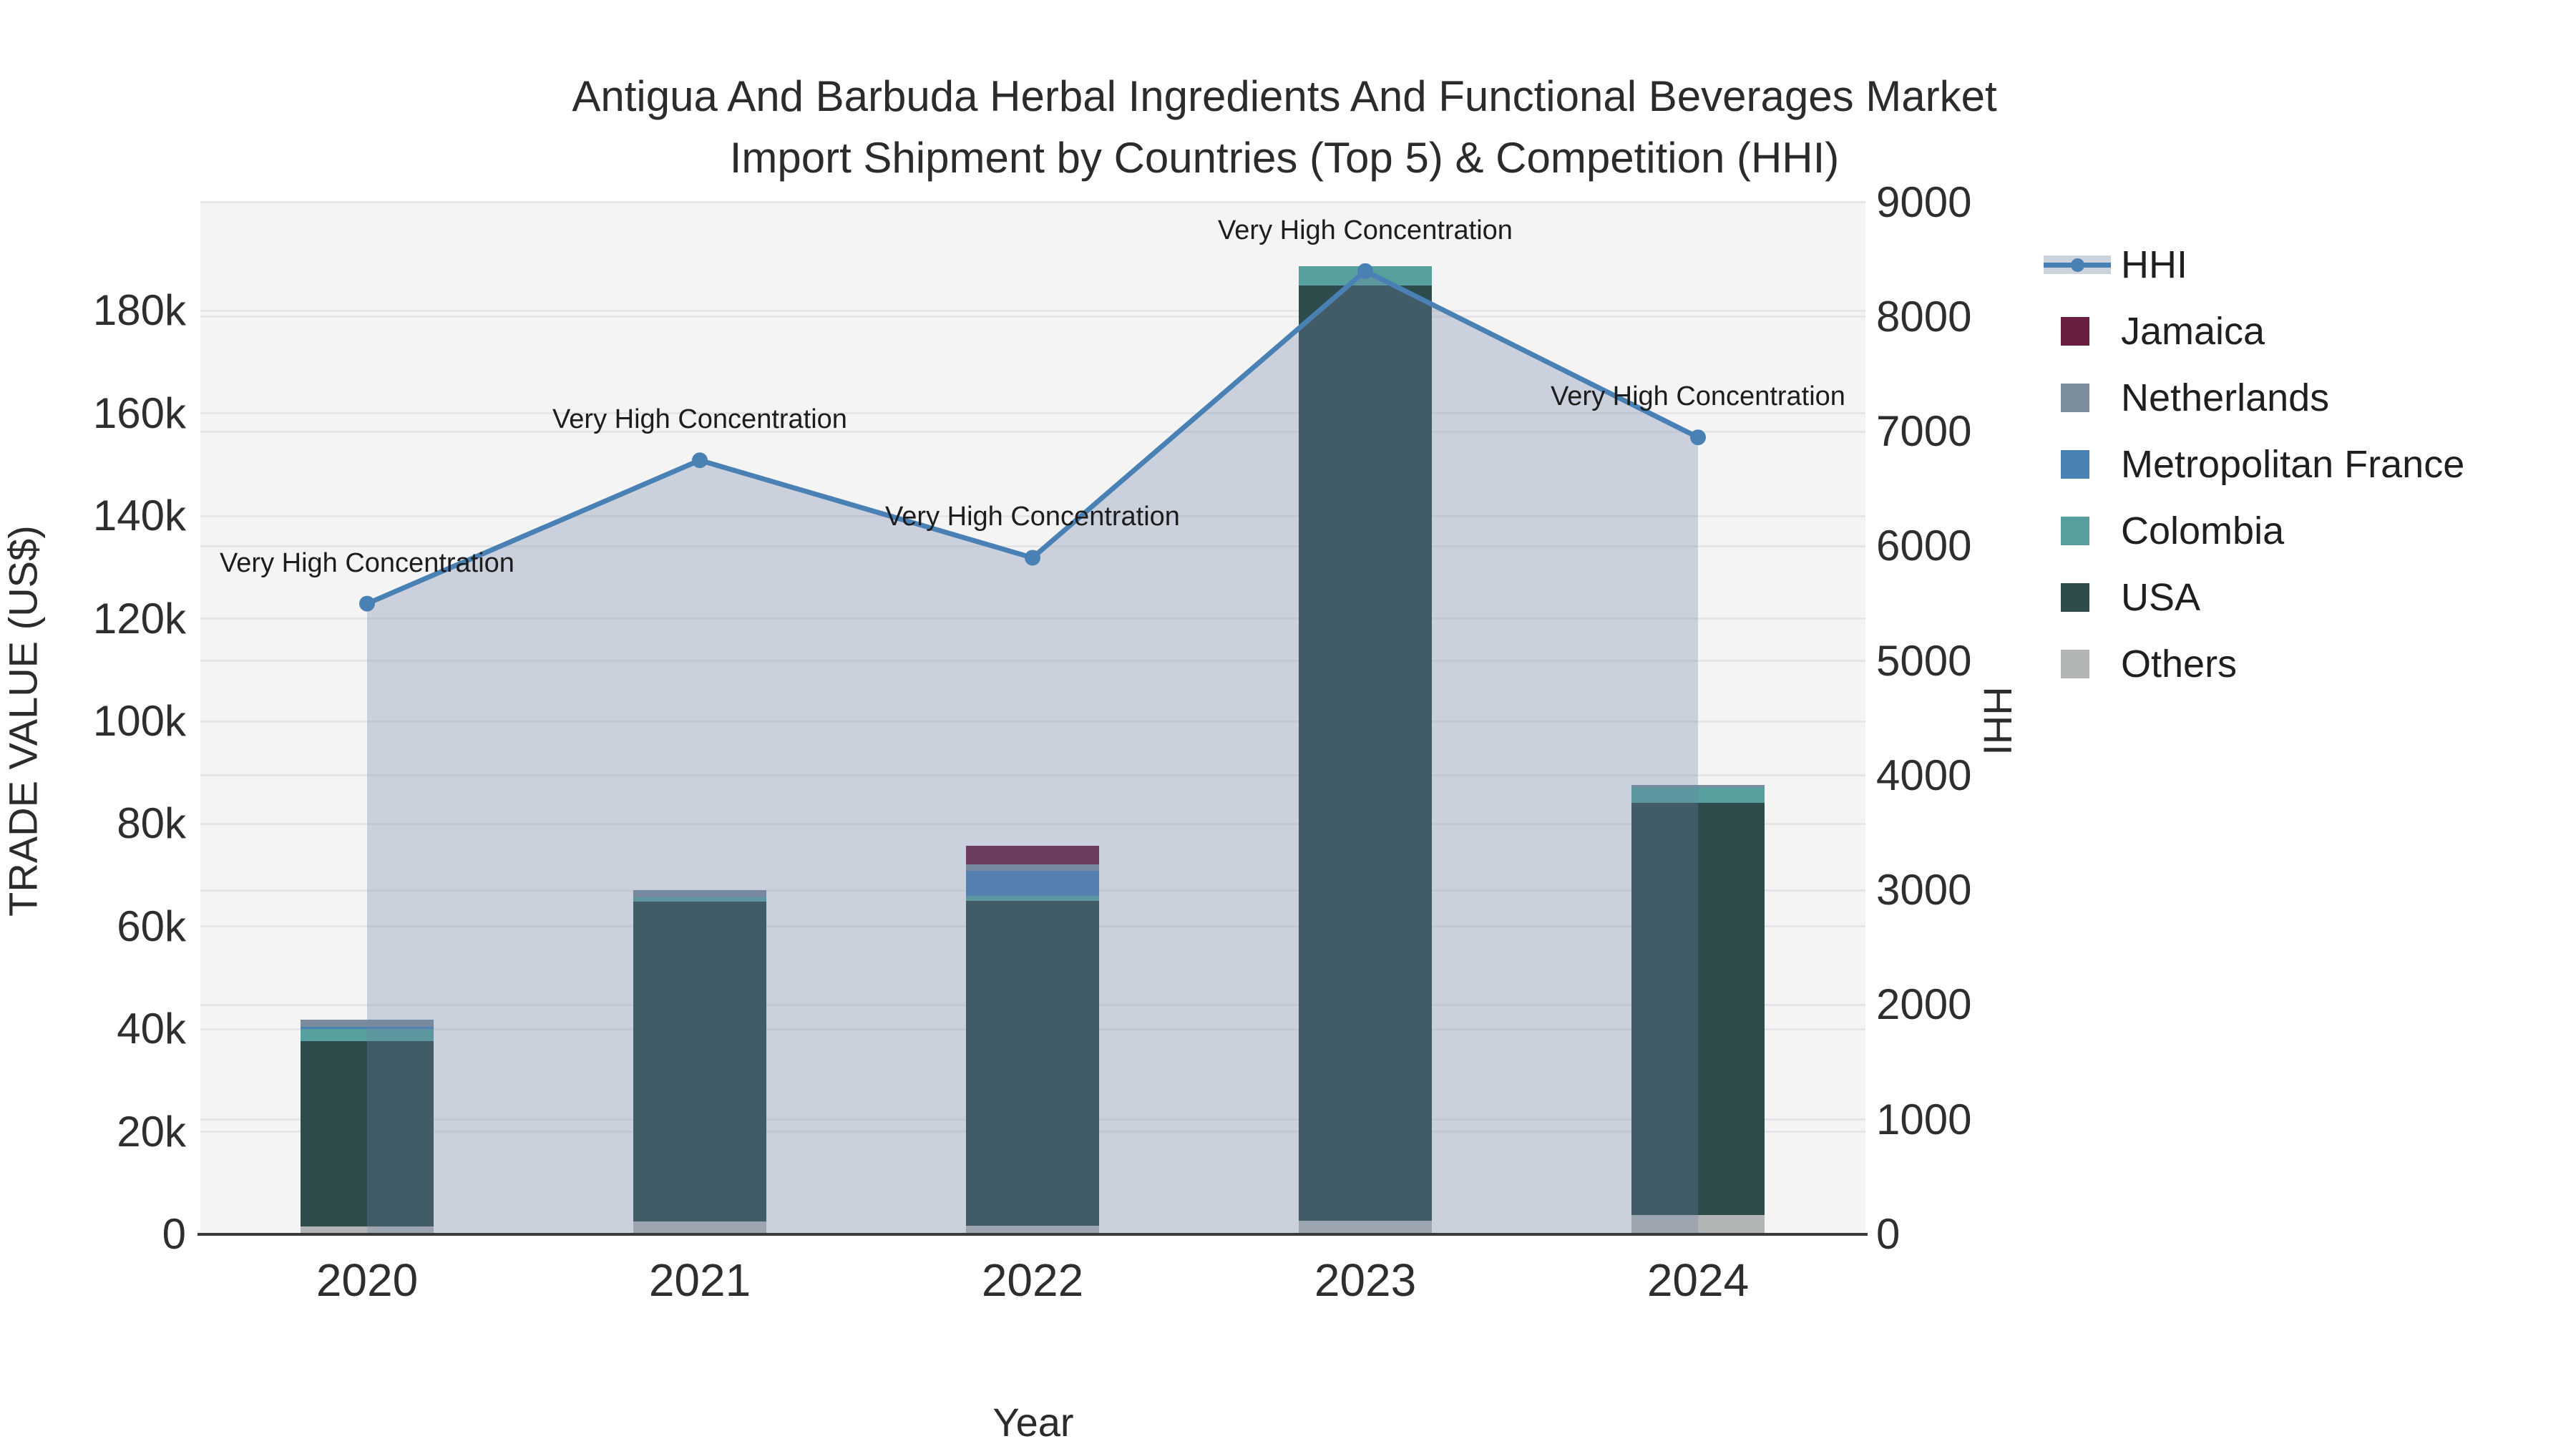  I want to click on hhi-marker-2024, so click(1698, 437).